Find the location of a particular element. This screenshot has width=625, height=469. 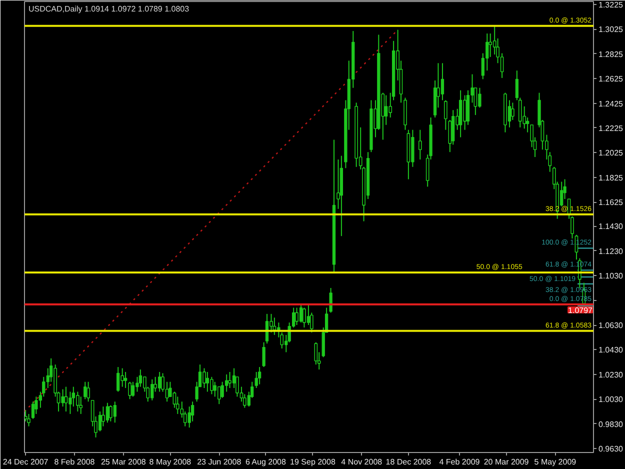

y-tick-label: 1.2625 is located at coordinates (611, 79).